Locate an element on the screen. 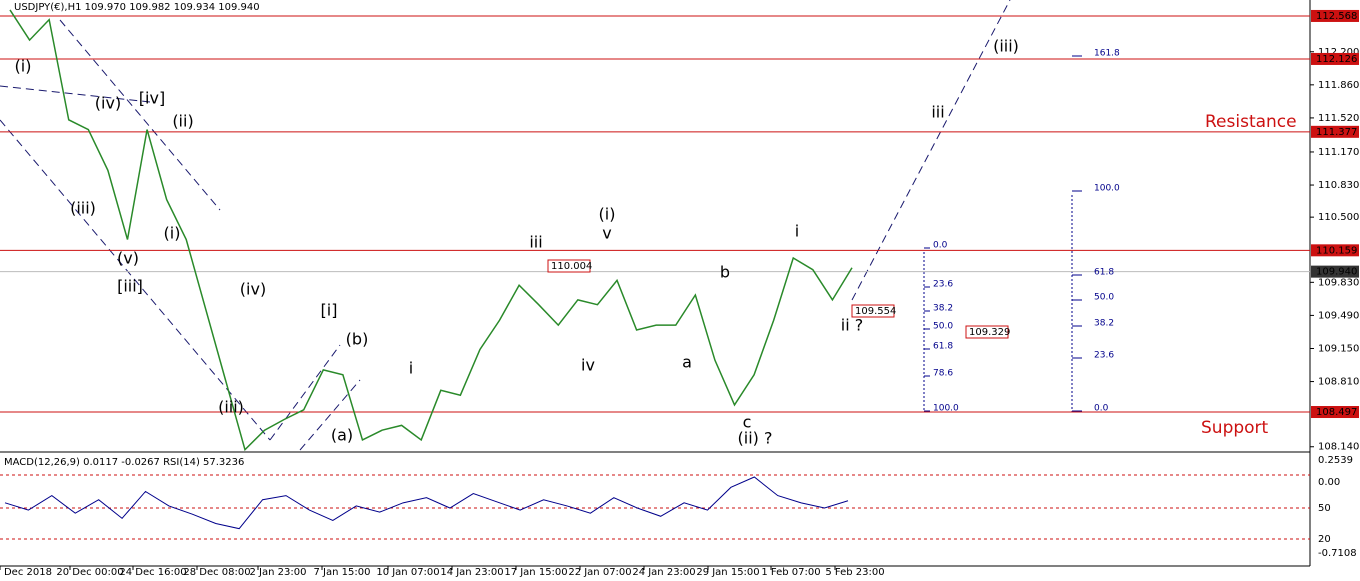  current-tag is located at coordinates (1335, 271).